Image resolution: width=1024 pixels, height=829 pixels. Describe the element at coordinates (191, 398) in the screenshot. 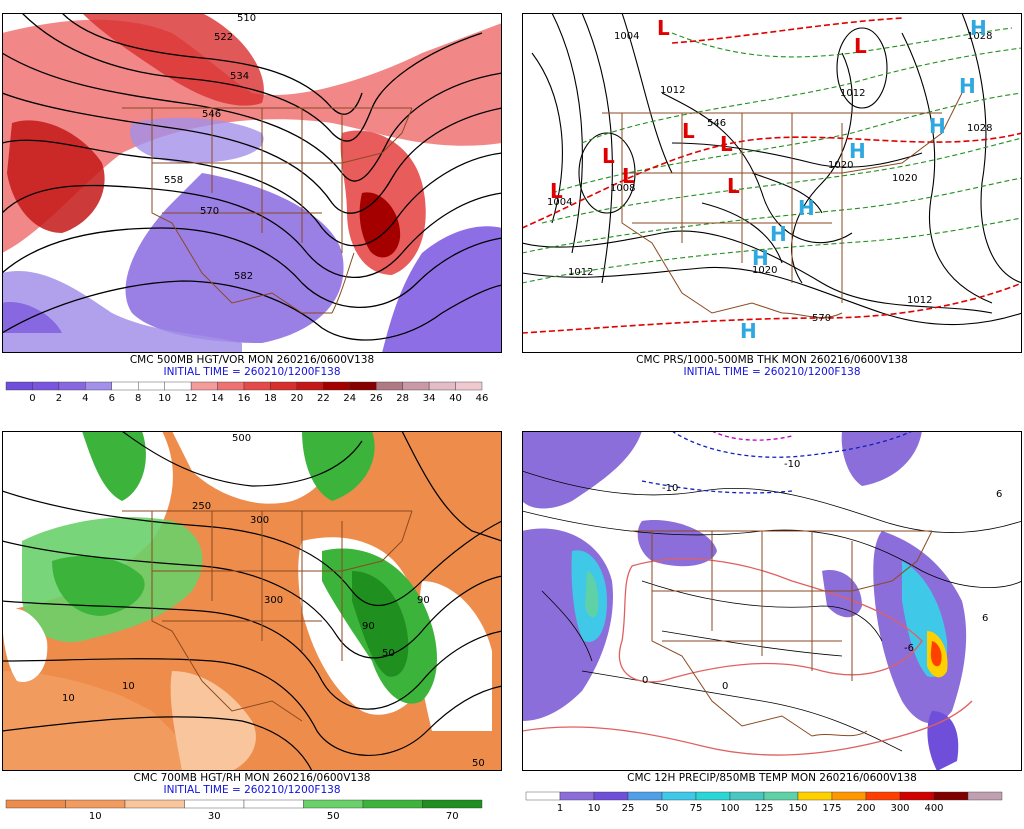

I see `colorbar-label: 12` at that location.